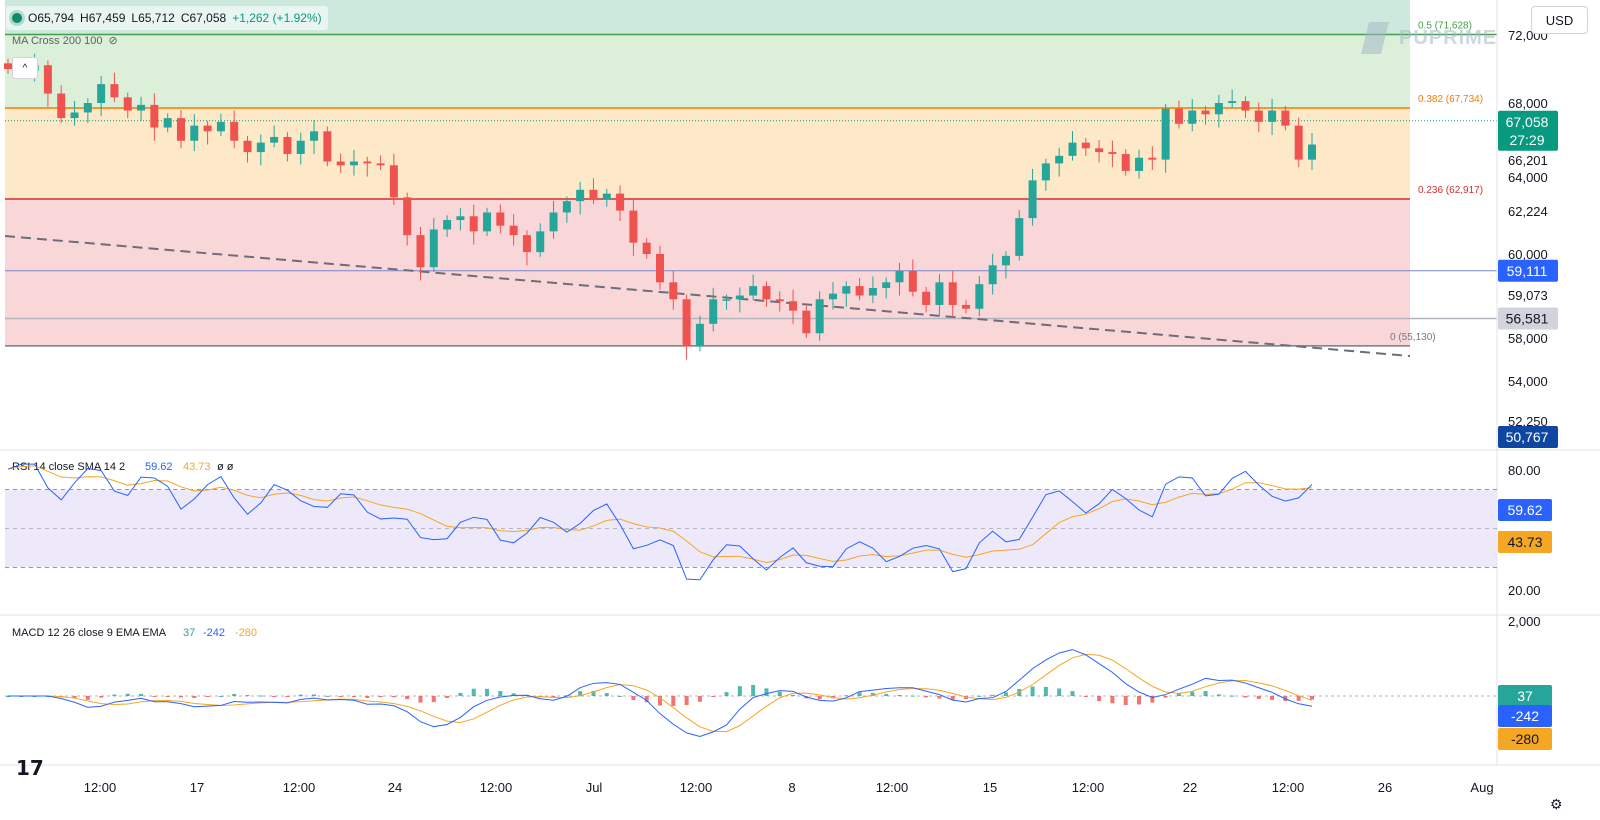 The width and height of the screenshot is (1600, 820). What do you see at coordinates (277, 18) in the screenshot?
I see `change-value: +1,262 (+1.92%)` at bounding box center [277, 18].